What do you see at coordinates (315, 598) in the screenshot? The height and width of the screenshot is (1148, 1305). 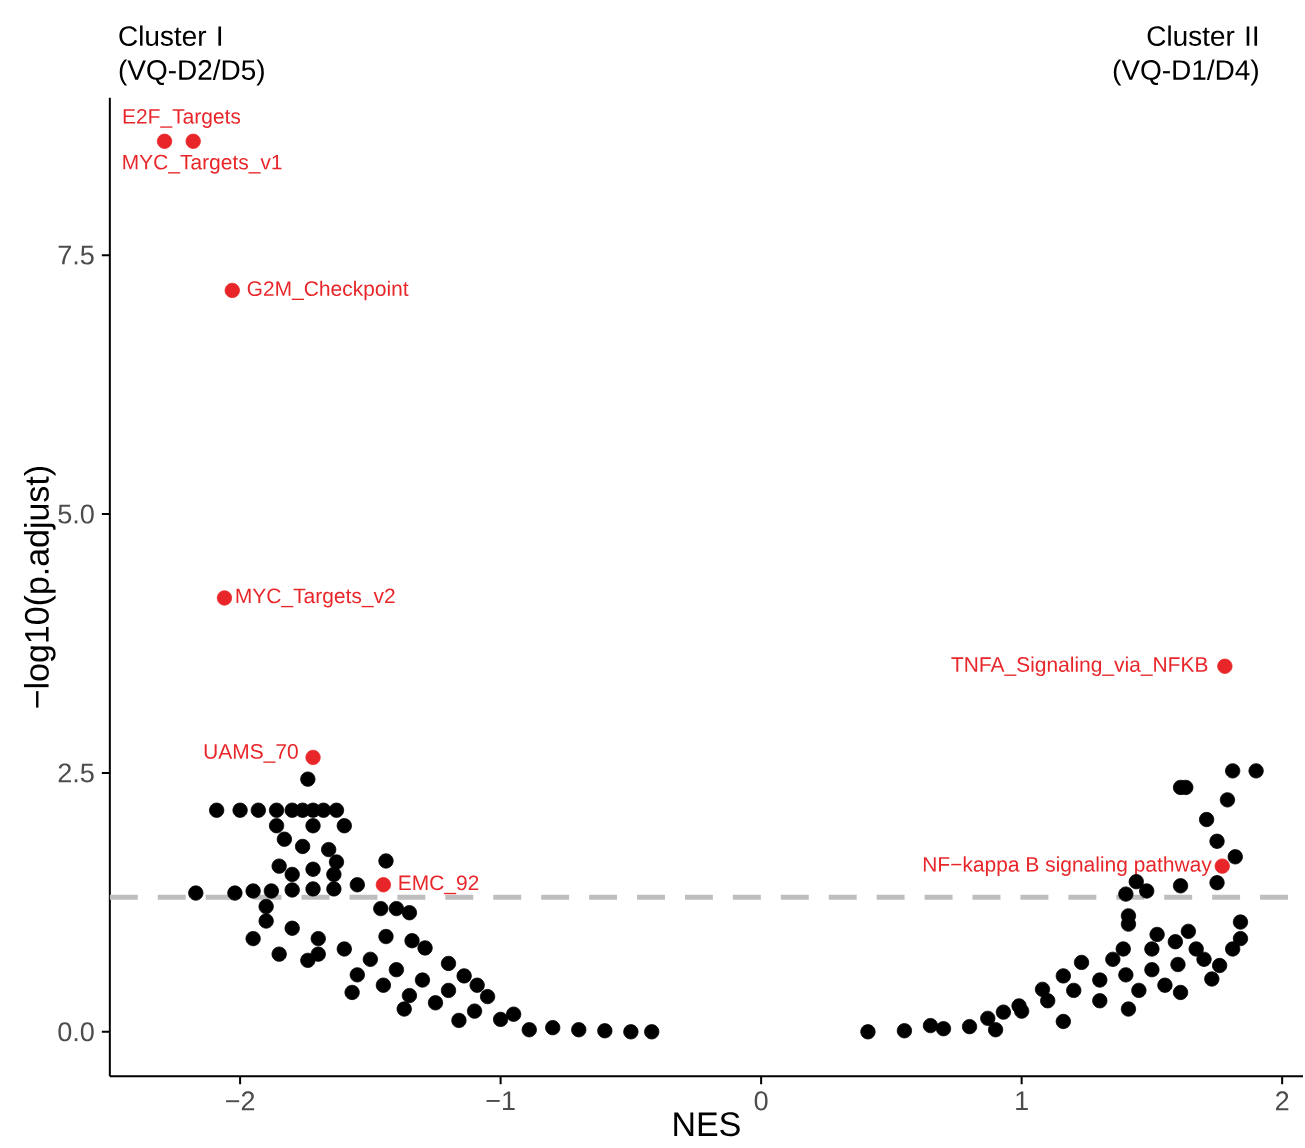 I see `annotation: MYC_Targets_v2` at bounding box center [315, 598].